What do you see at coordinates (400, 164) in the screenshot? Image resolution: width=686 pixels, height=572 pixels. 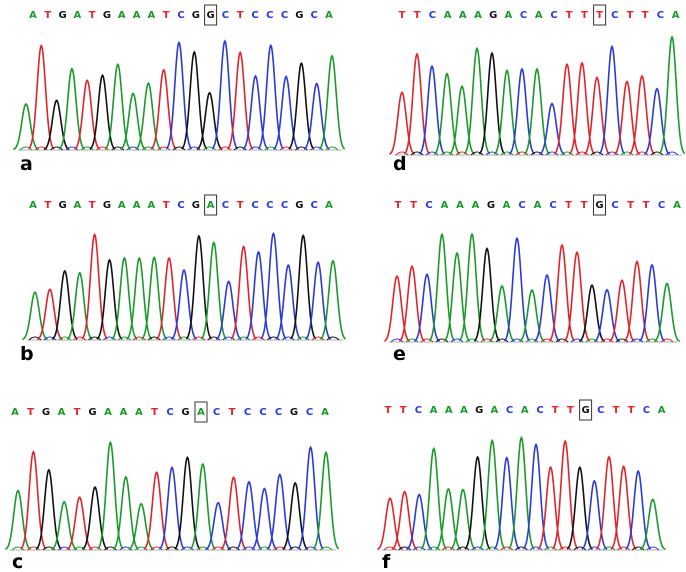 I see `panel-label: d` at bounding box center [400, 164].